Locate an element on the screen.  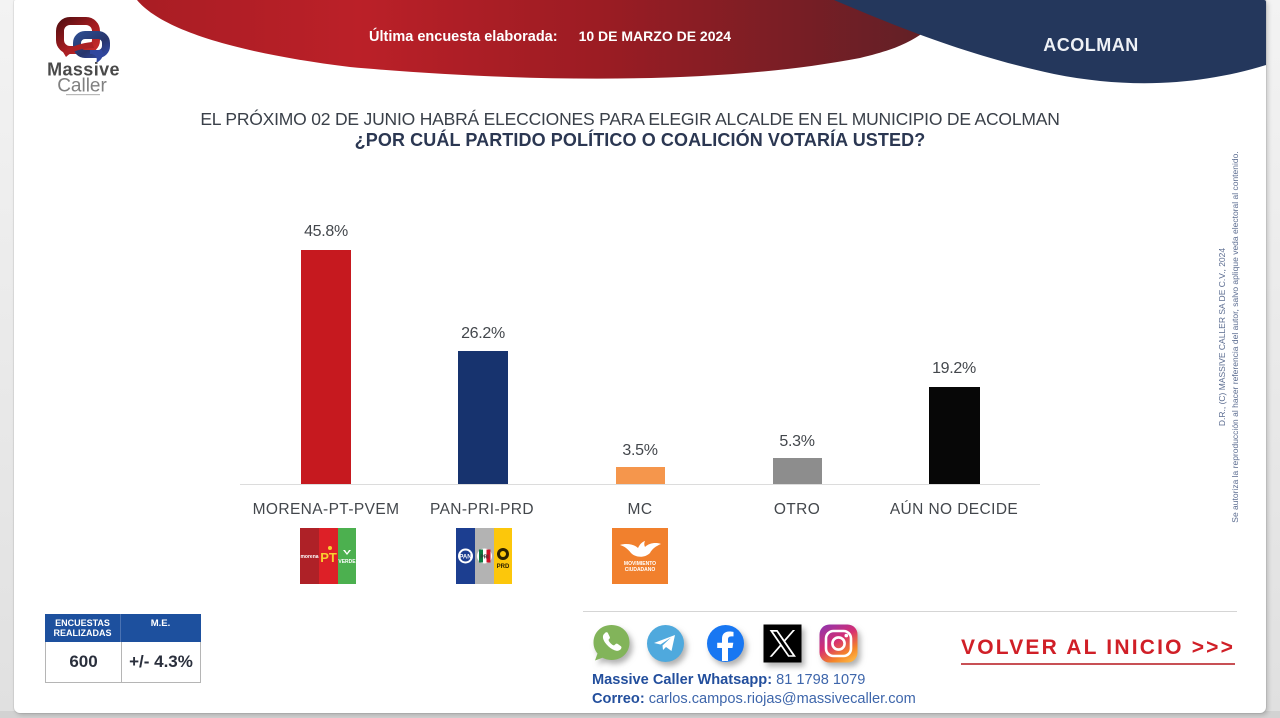
svg-text: morena is located at coordinates (309, 557).